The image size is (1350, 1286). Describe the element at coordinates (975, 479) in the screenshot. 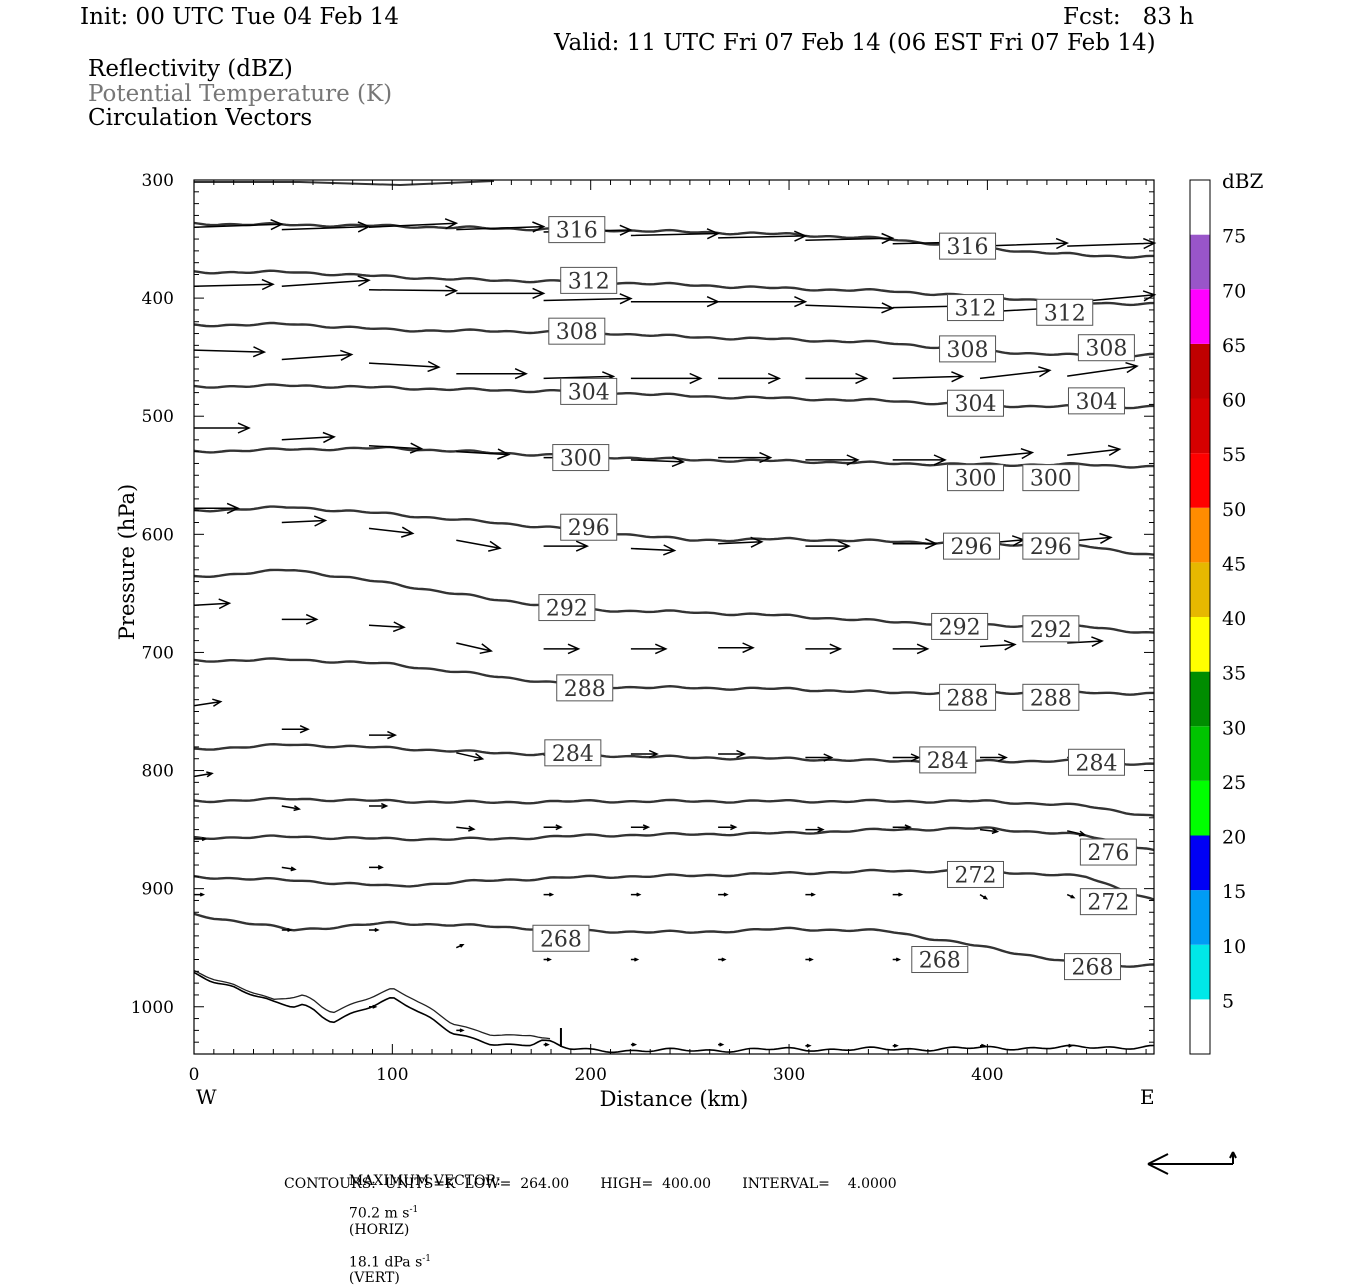

I see `contour-label-text: 300` at that location.